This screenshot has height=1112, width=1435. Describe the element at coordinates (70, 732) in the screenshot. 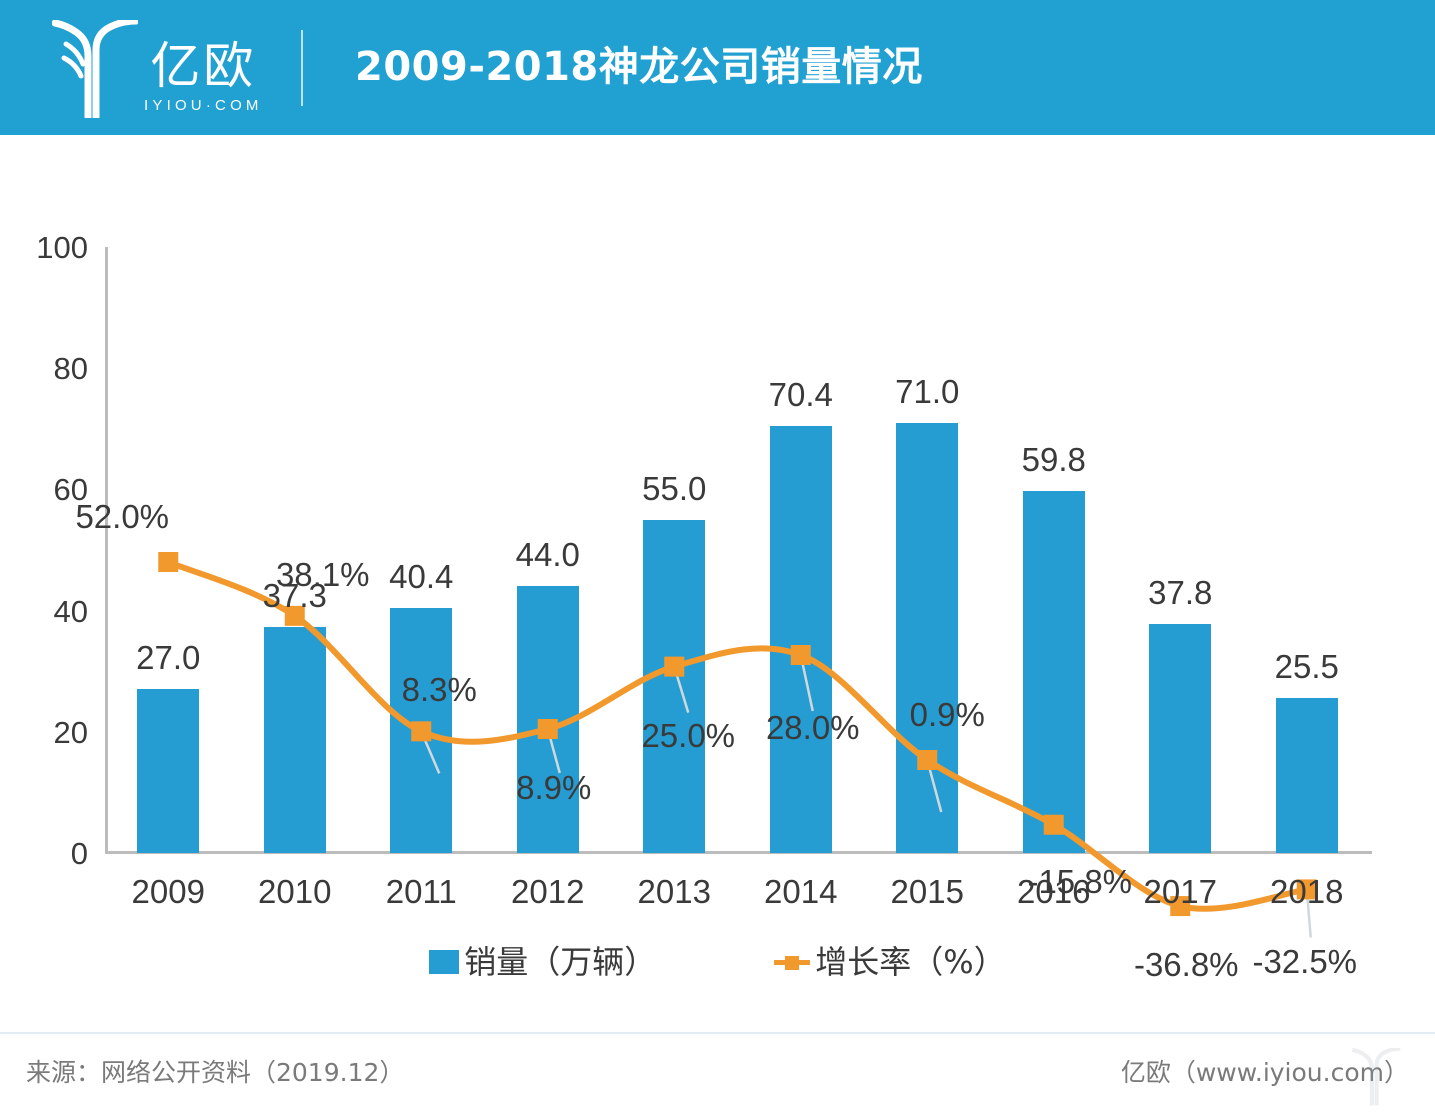

I see `y-axis-tick: 20` at that location.